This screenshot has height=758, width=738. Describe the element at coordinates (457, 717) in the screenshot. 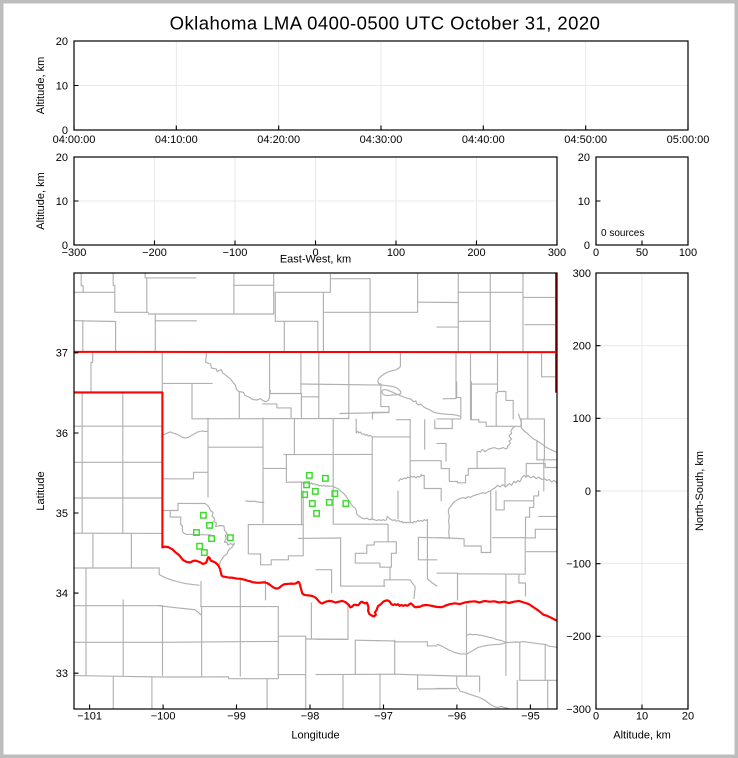

I see `svg-text: −96` at that location.